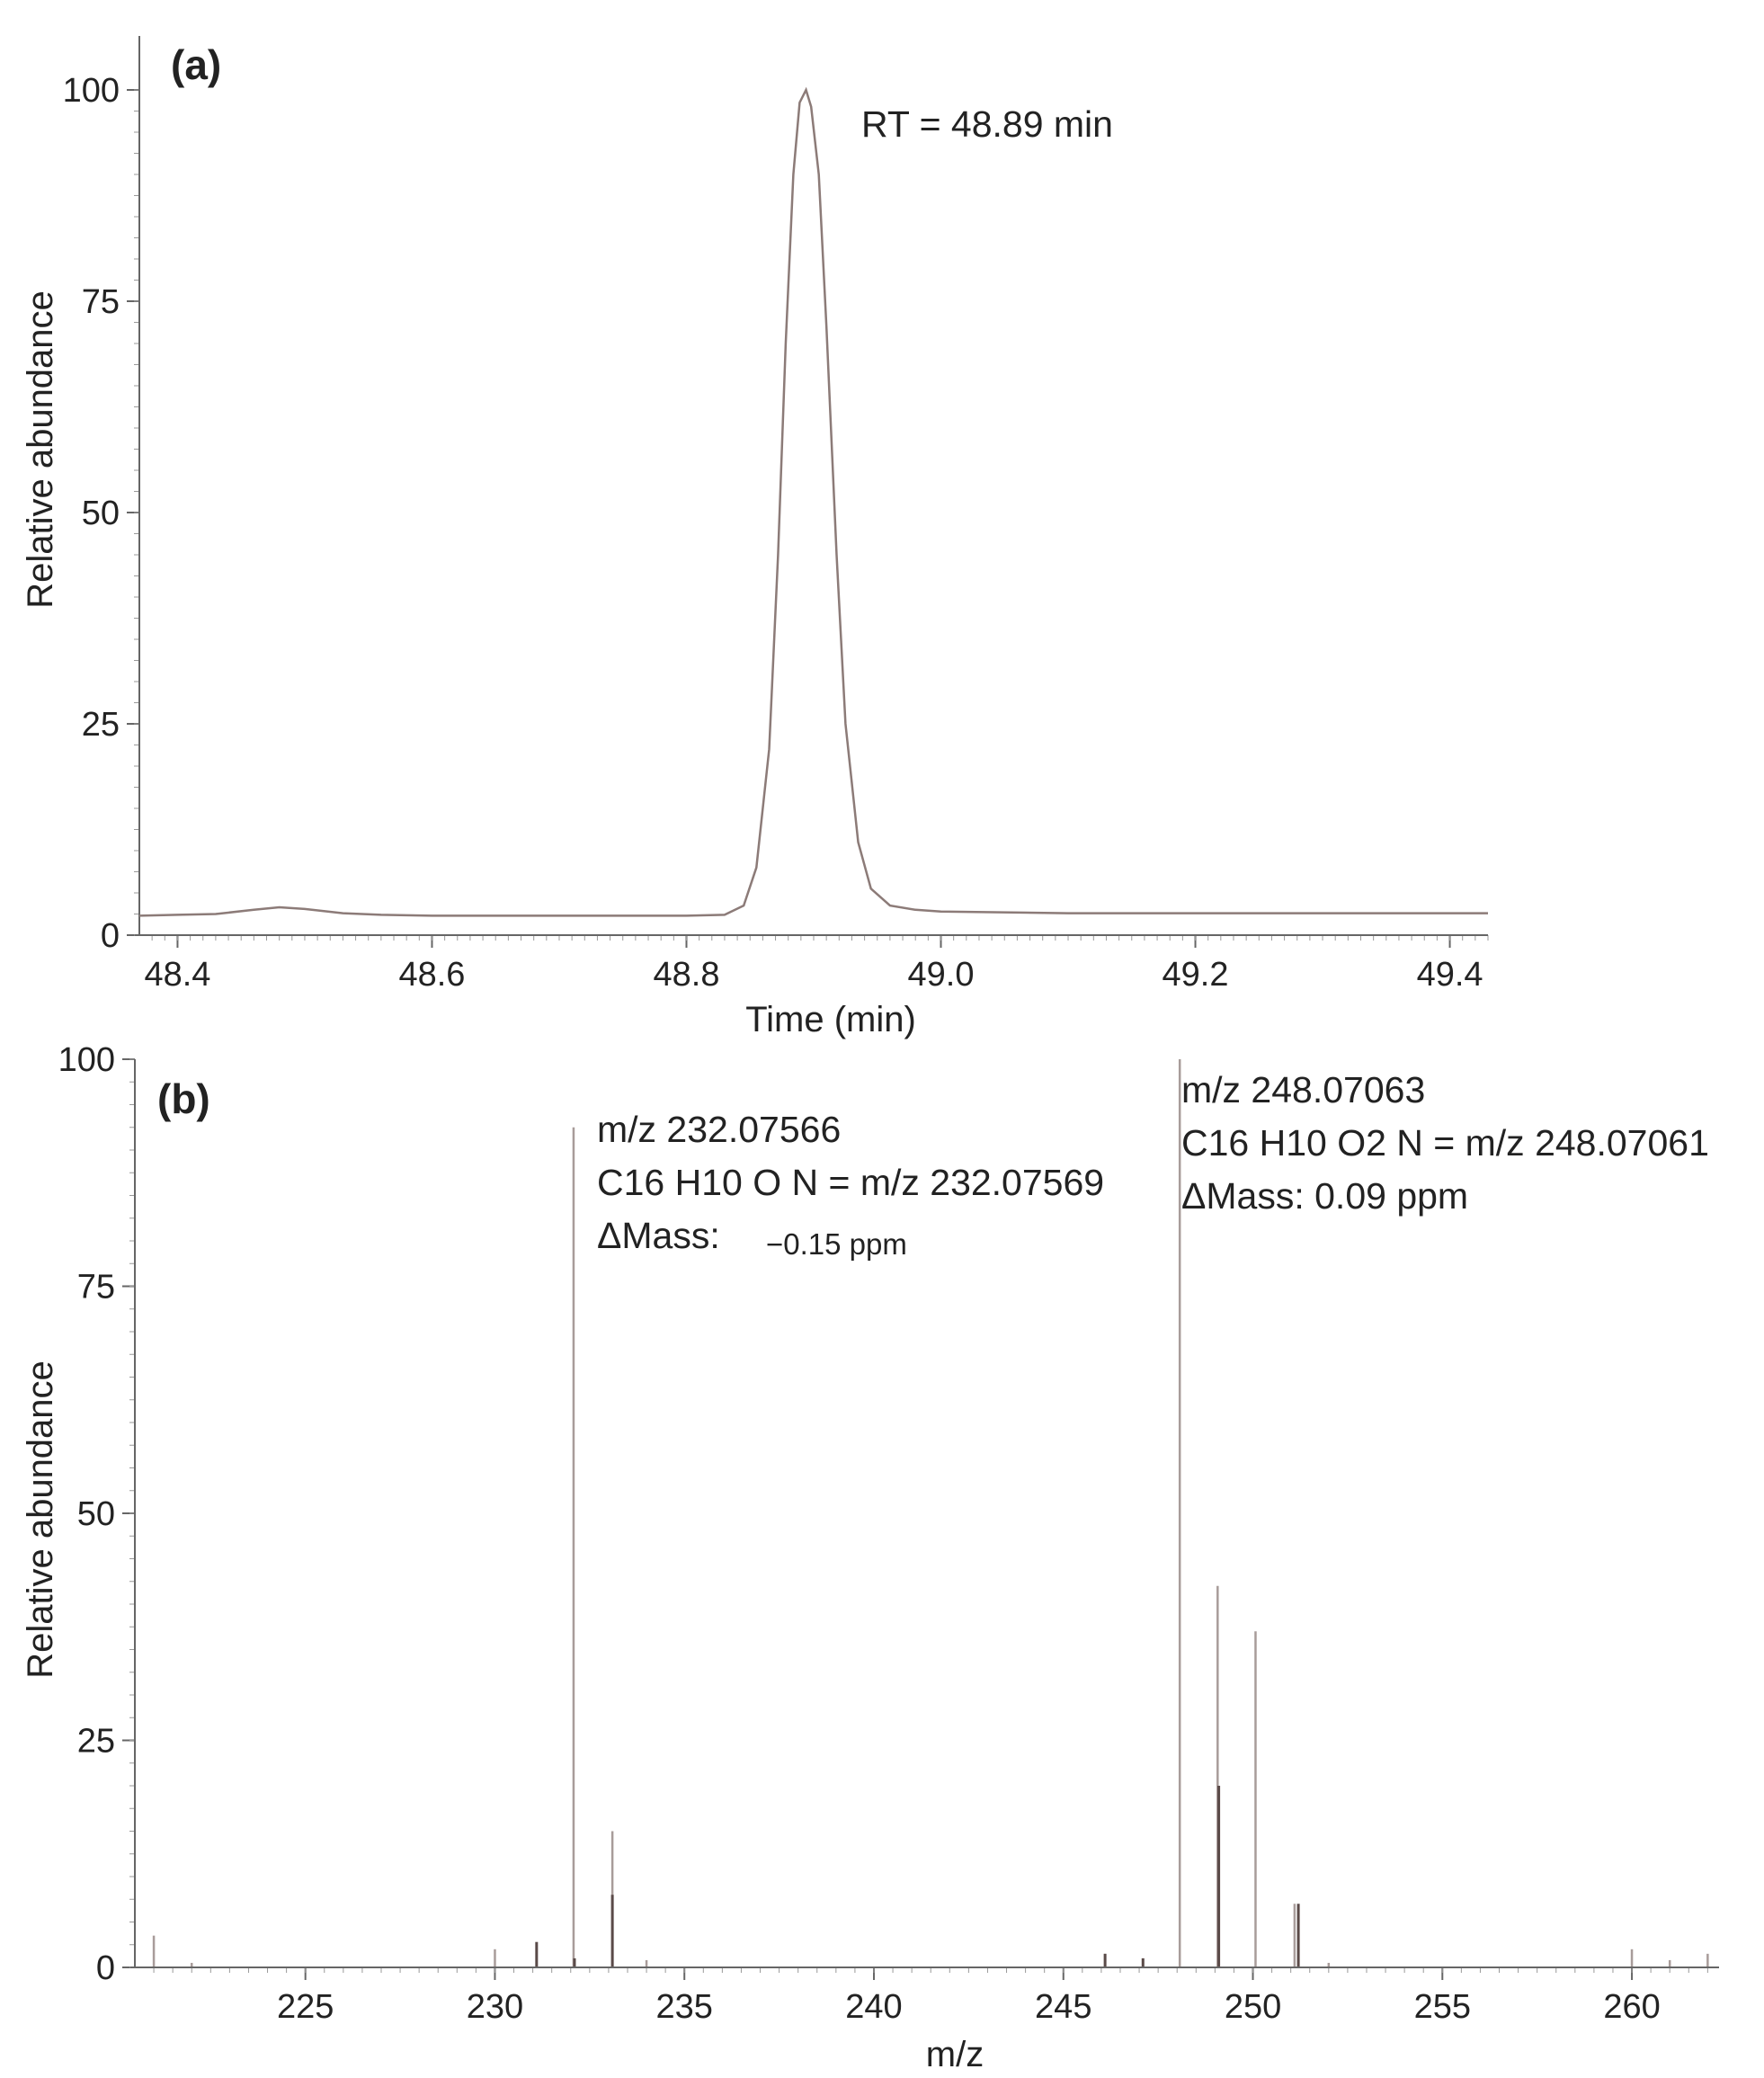 This screenshot has height=2078, width=1764. I want to click on a-y-ticks: 0 25 50 75 100, so click(101, 513).